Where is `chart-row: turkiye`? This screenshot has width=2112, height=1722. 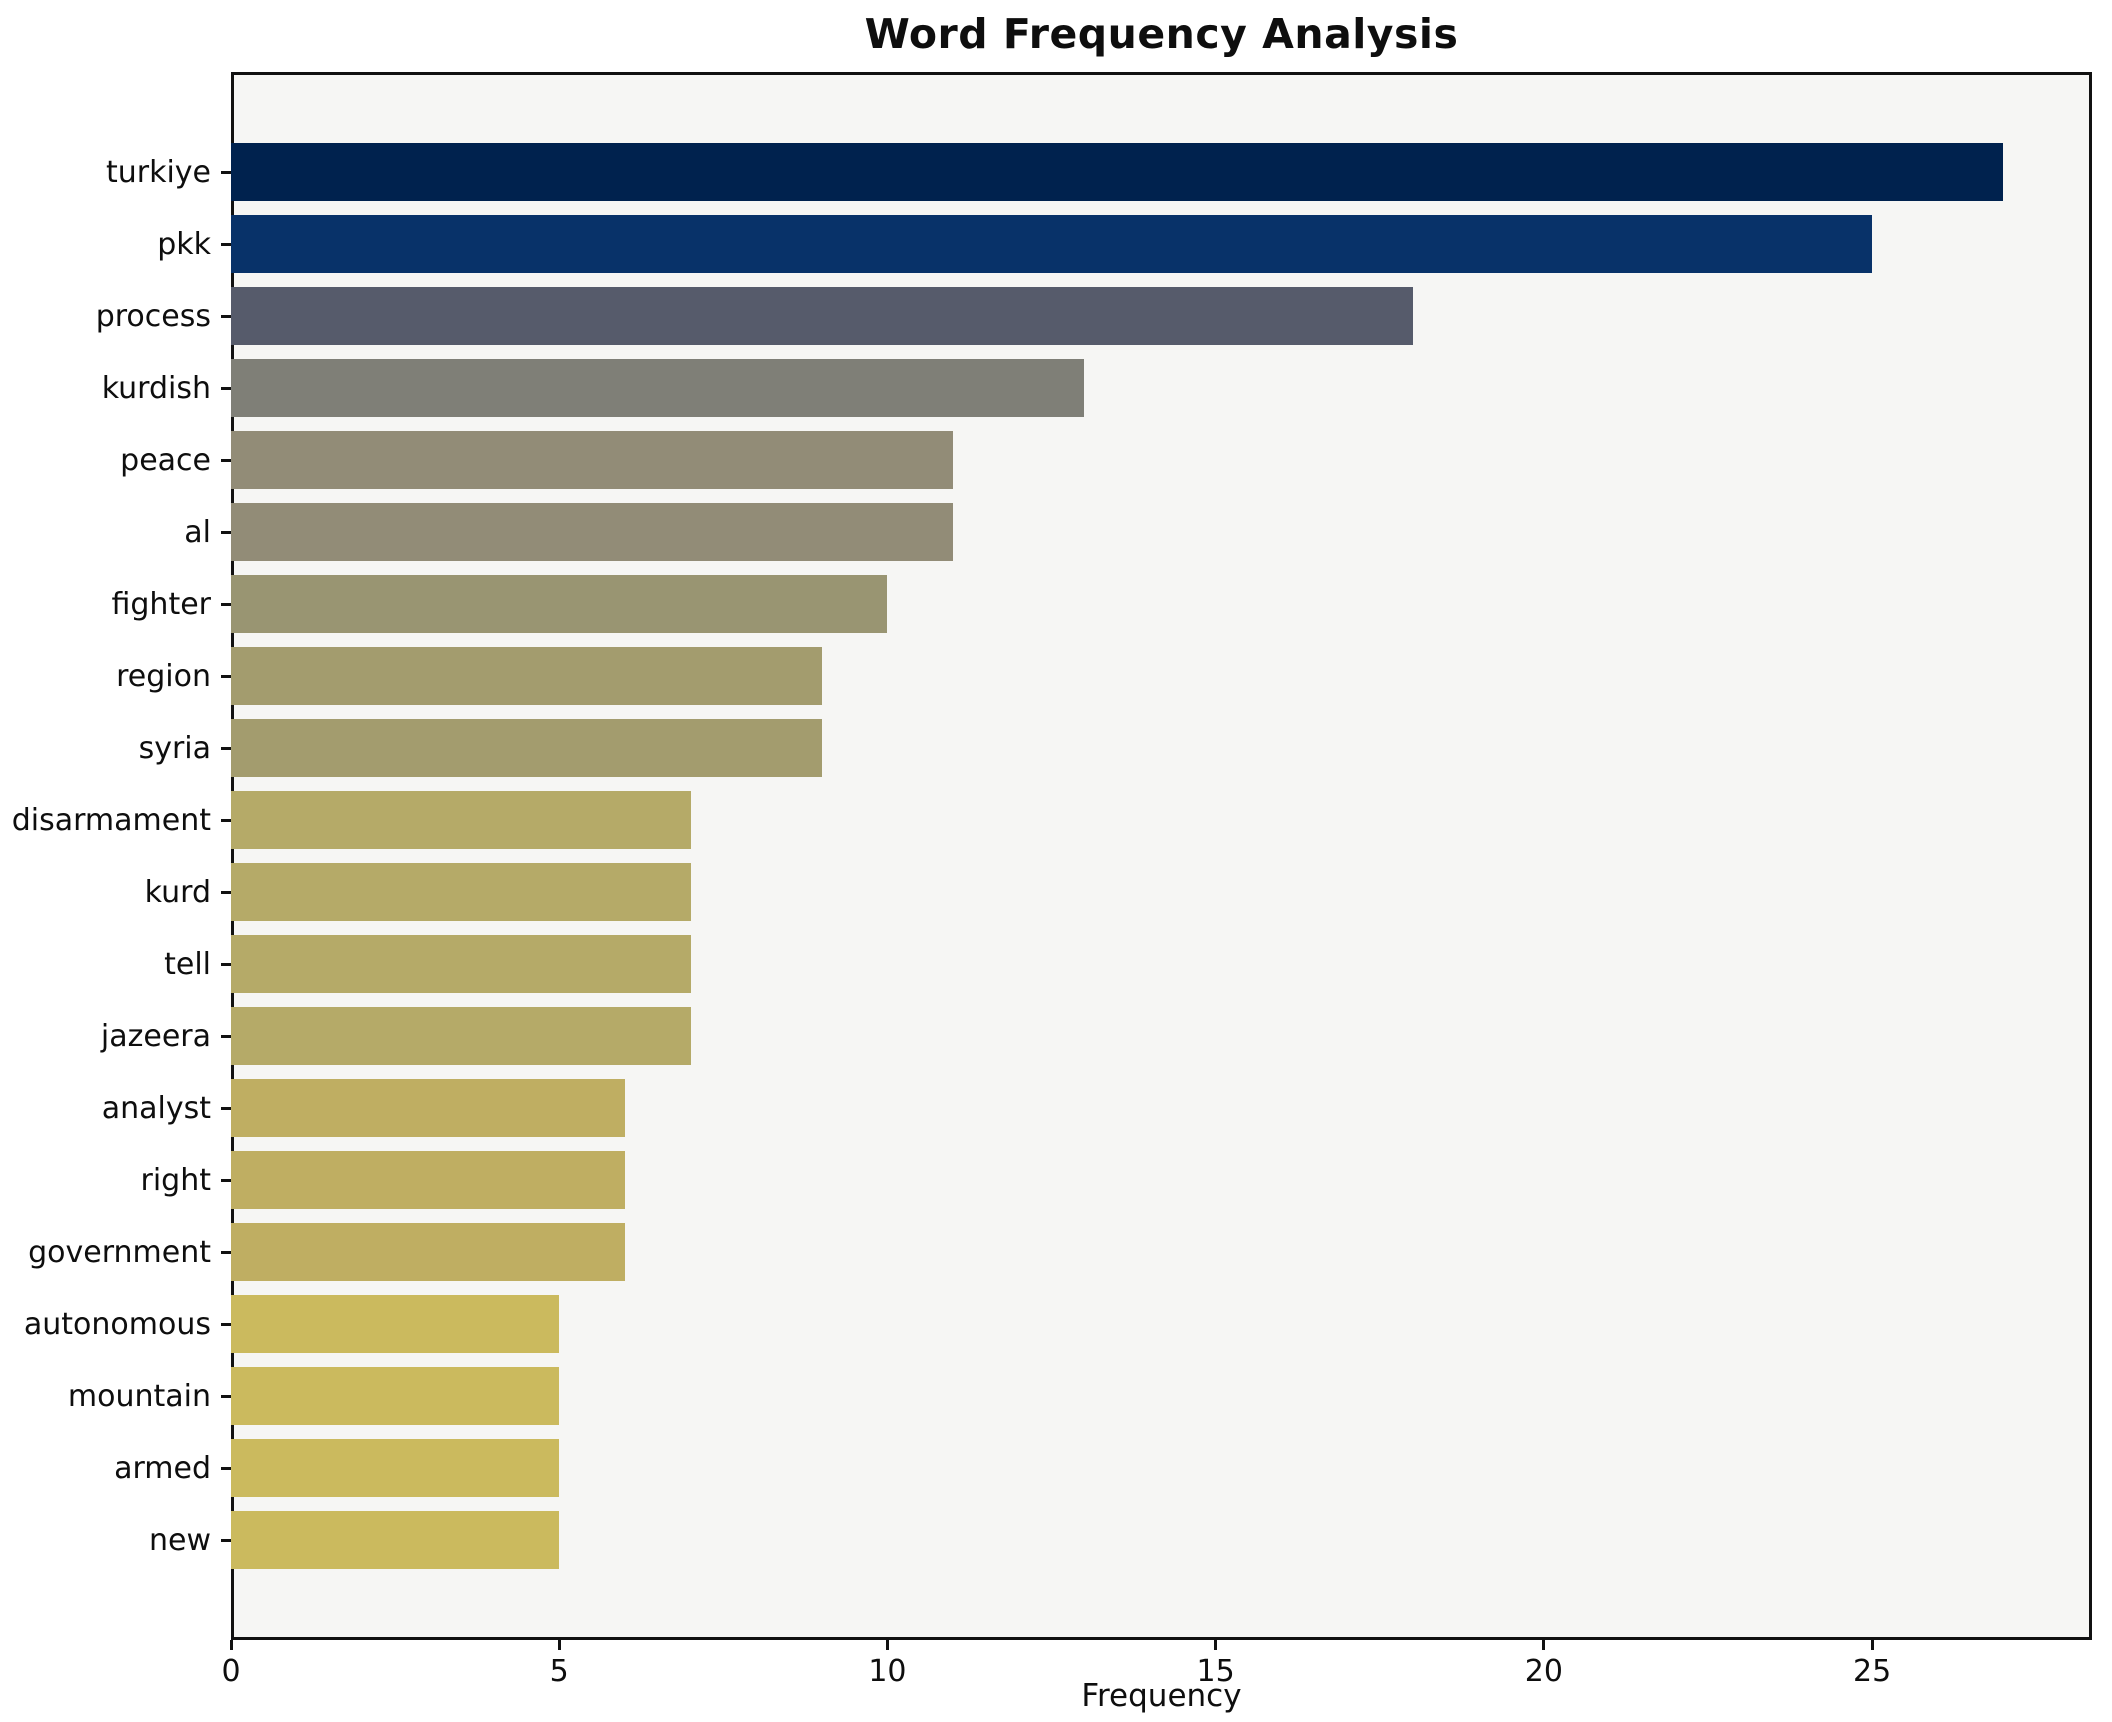
chart-row: turkiye is located at coordinates (1046, 172).